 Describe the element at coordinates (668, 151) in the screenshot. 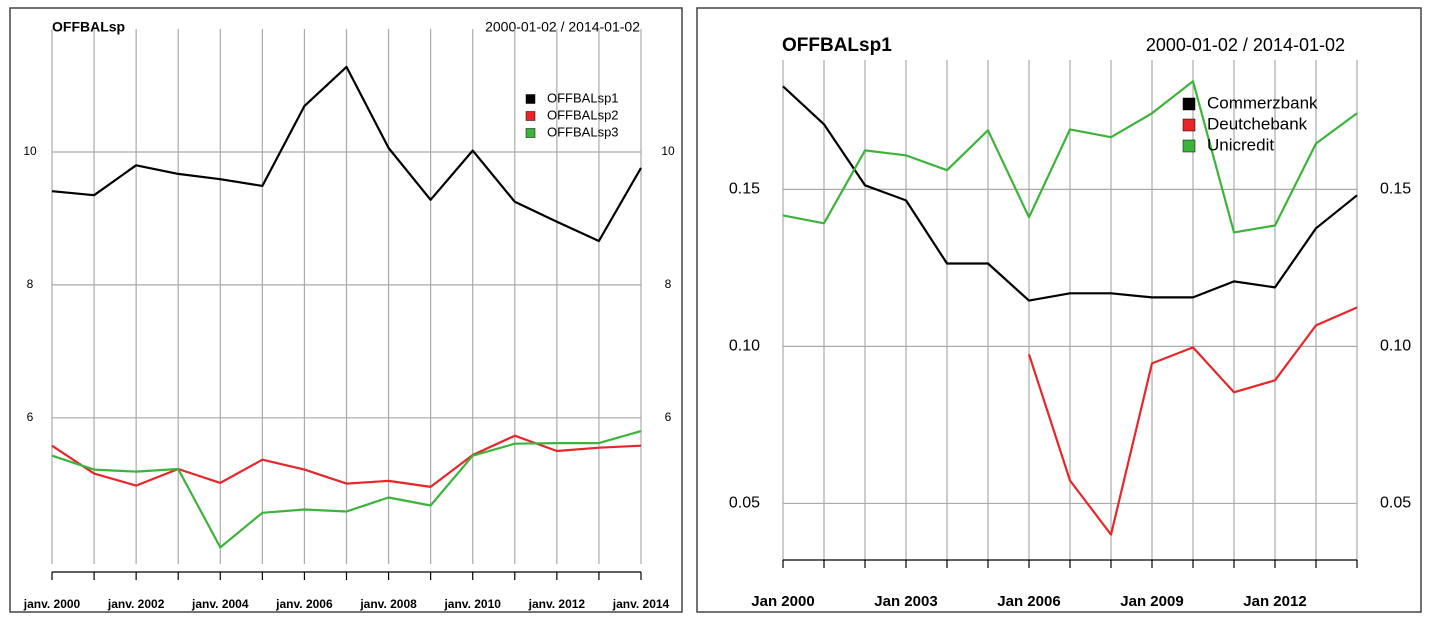

I see `y-tick-label-right: 10` at that location.